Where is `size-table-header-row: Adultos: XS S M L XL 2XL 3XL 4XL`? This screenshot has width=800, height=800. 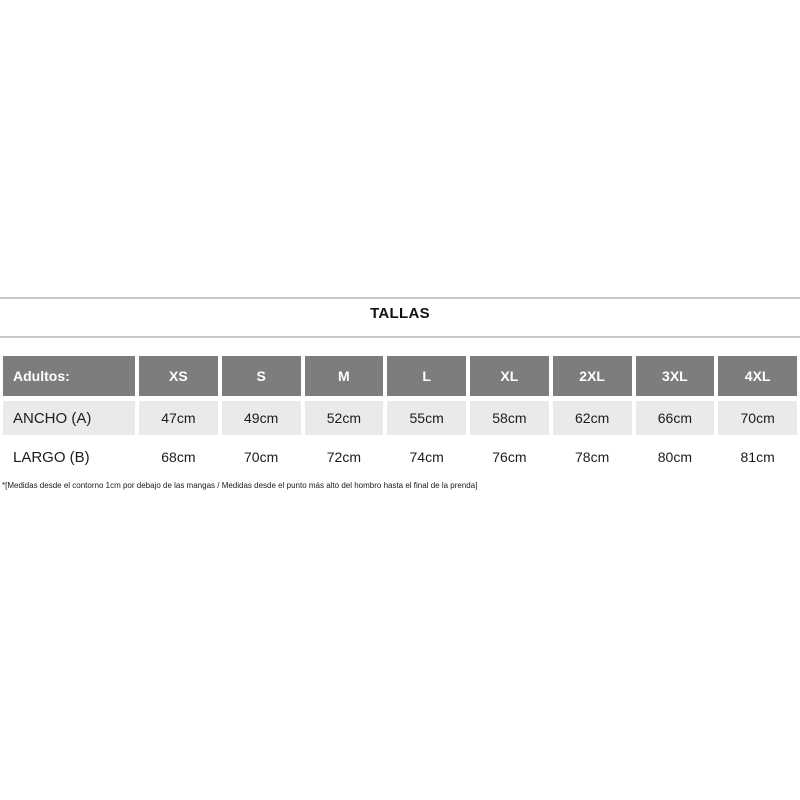
size-table-header-row: Adultos: XS S M L XL 2XL 3XL 4XL is located at coordinates (400, 376).